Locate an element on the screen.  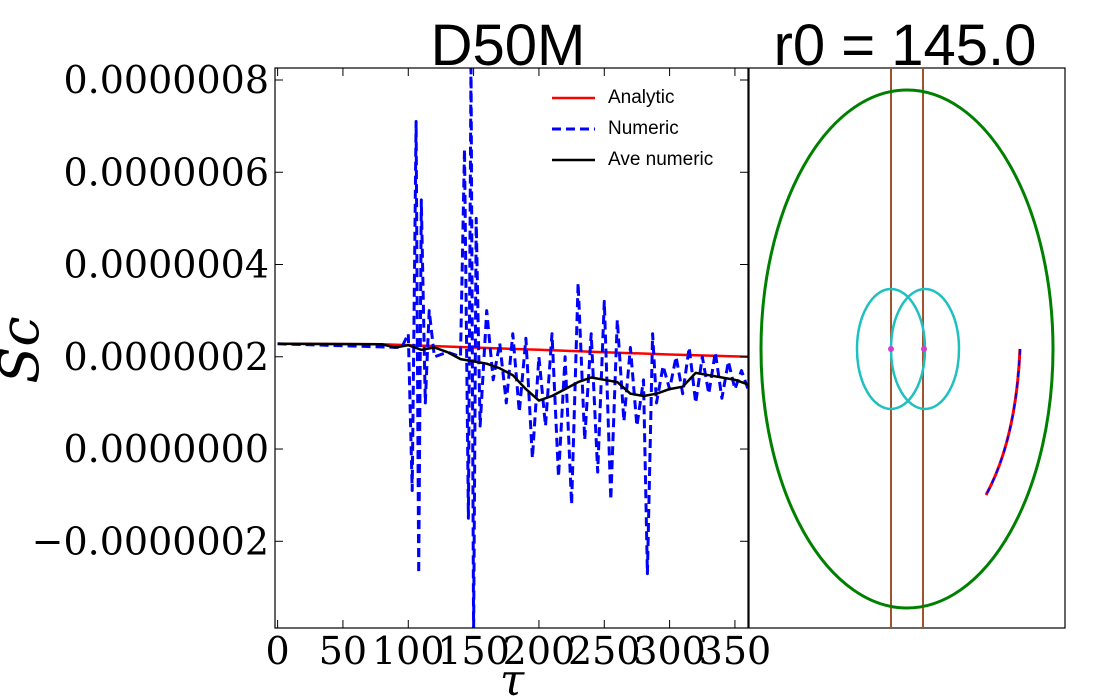
x-tick-label: 0 is located at coordinates (278, 651).